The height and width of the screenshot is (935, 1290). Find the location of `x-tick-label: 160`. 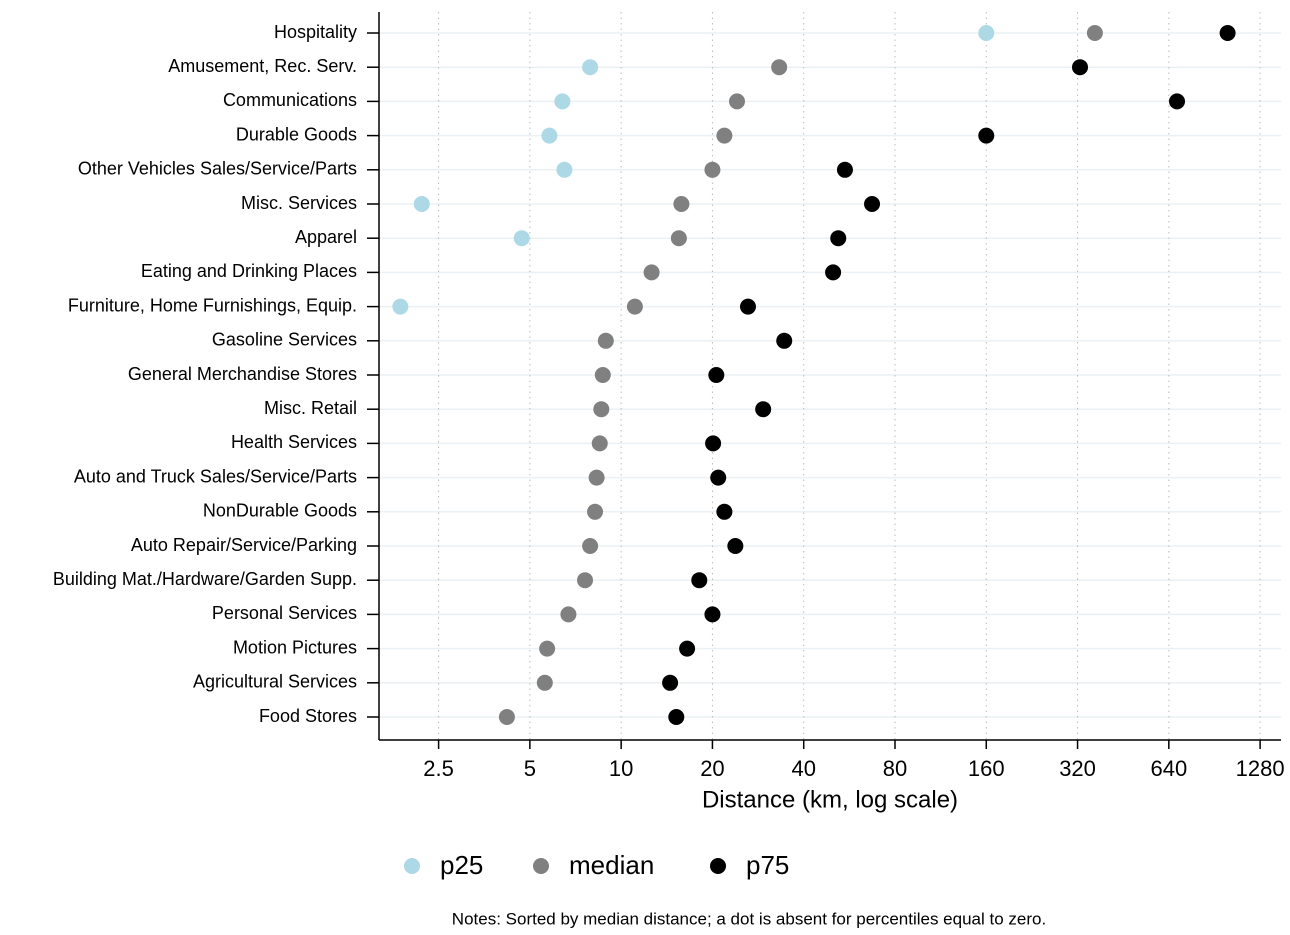

x-tick-label: 160 is located at coordinates (986, 768).